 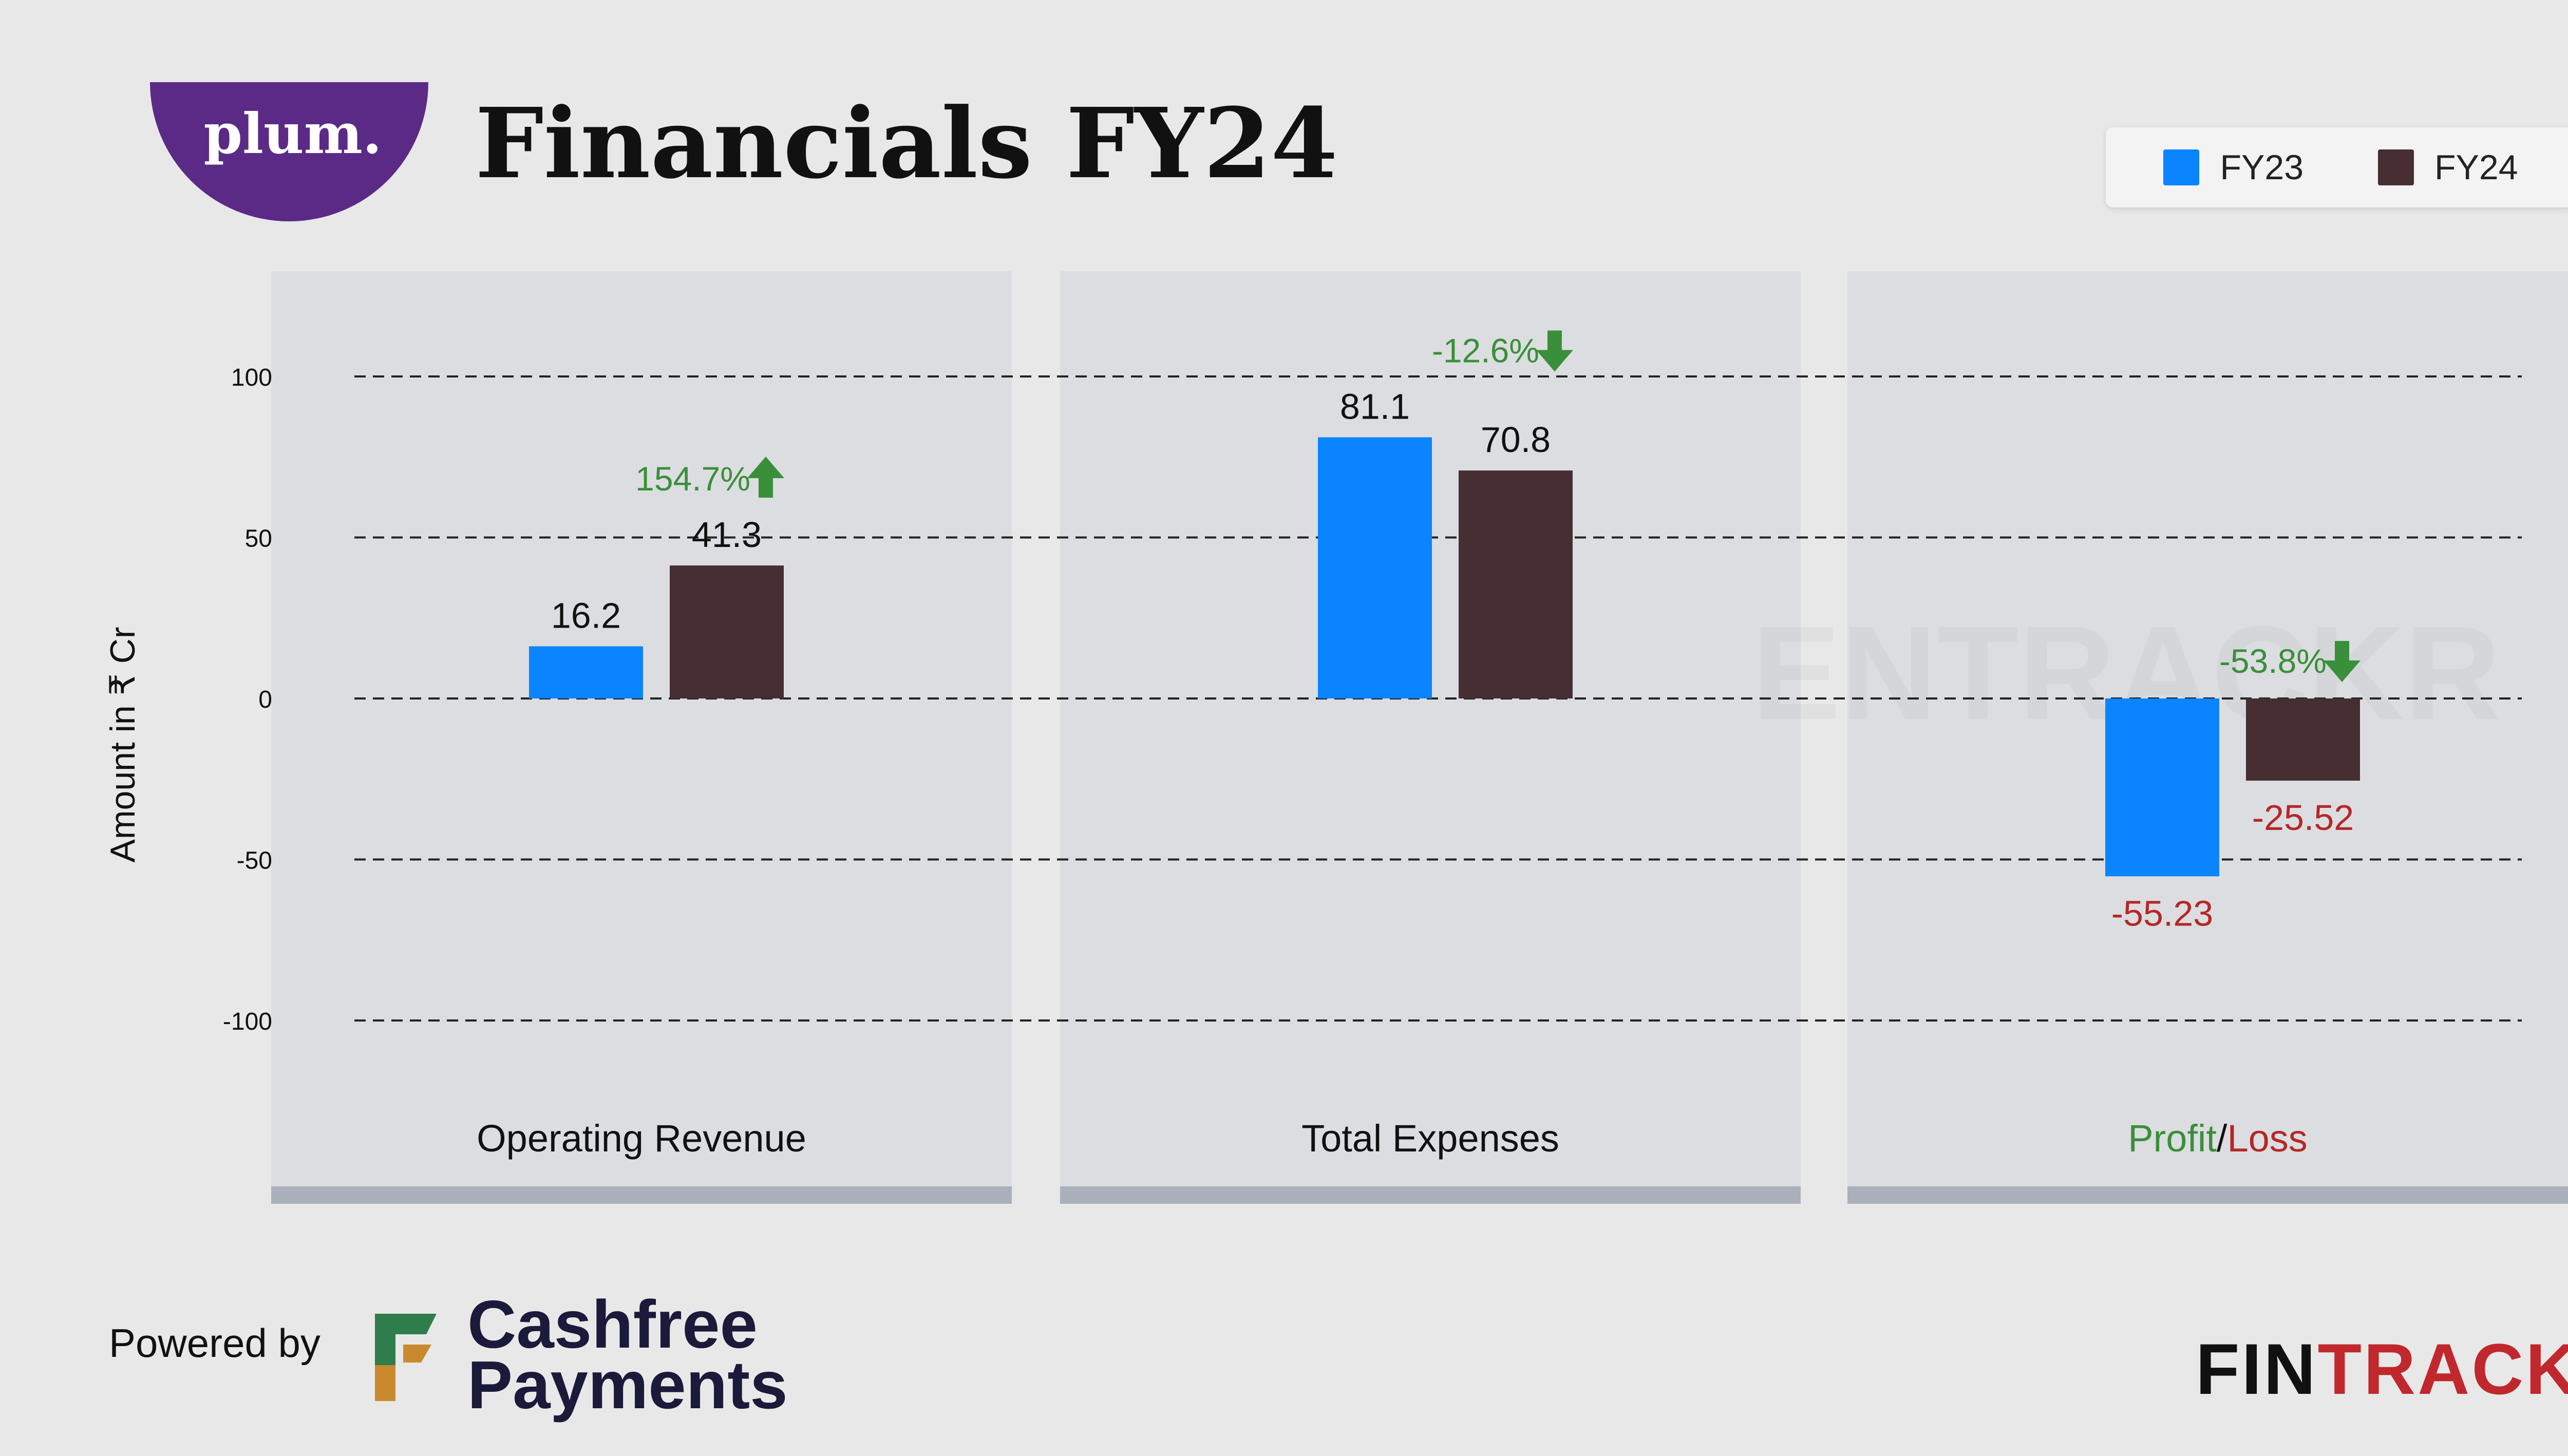 I want to click on legend-label-fy24: FY24, so click(x=2476, y=167).